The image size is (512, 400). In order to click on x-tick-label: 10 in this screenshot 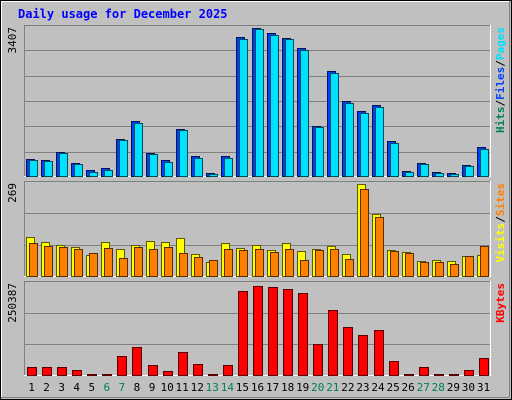, I will do `click(166, 387)`.